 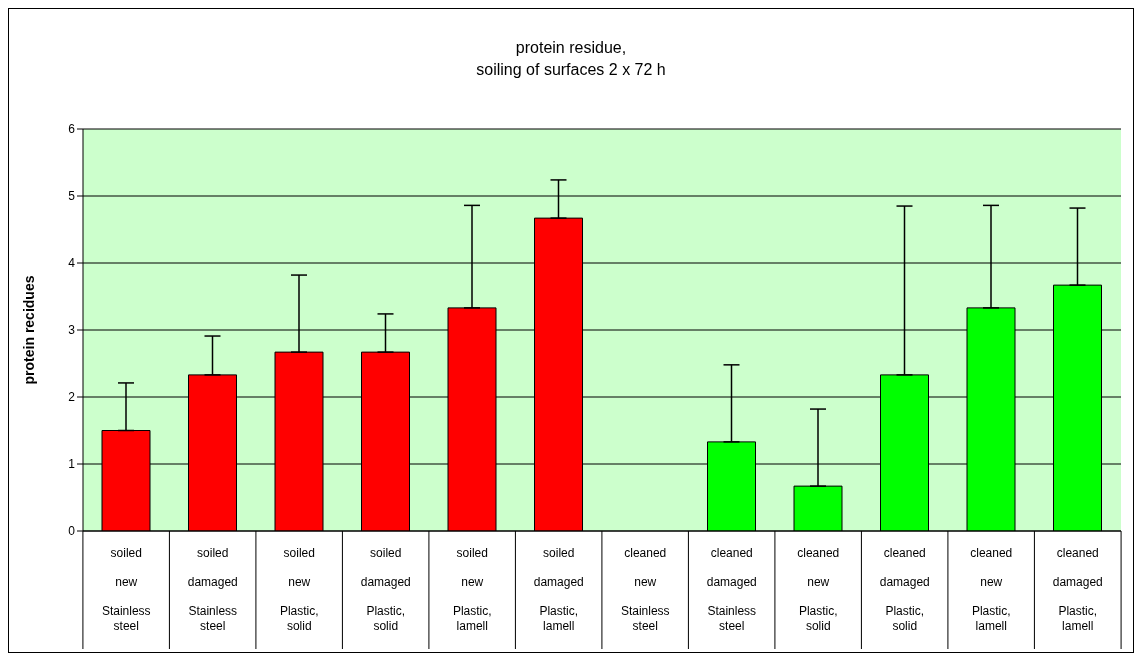 What do you see at coordinates (991, 589) in the screenshot?
I see `category-label: cleaned new Plastic, lamell` at bounding box center [991, 589].